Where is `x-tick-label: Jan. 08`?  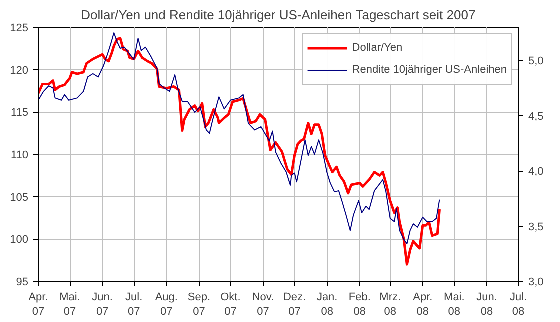
x-tick-label: Jan. 08 is located at coordinates (327, 305).